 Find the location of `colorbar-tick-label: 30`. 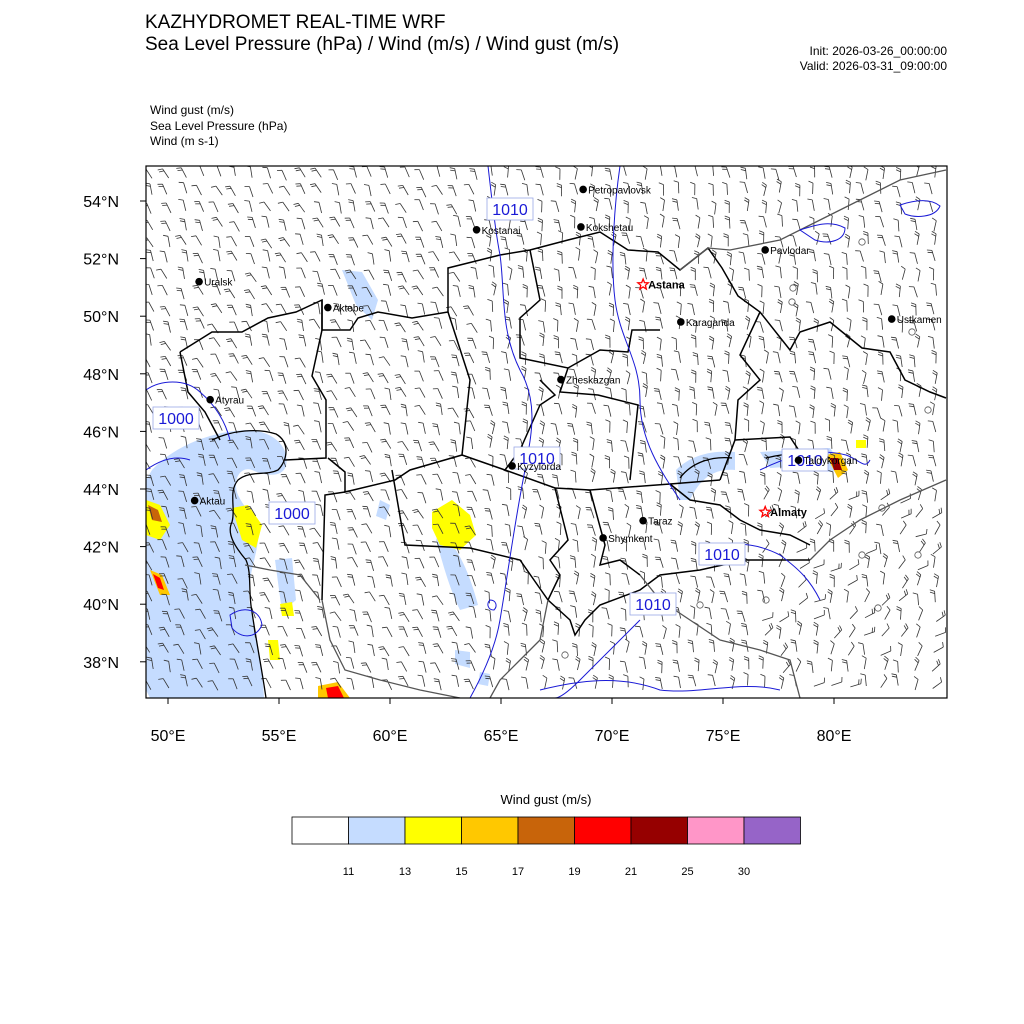

colorbar-tick-label: 30 is located at coordinates (744, 872).